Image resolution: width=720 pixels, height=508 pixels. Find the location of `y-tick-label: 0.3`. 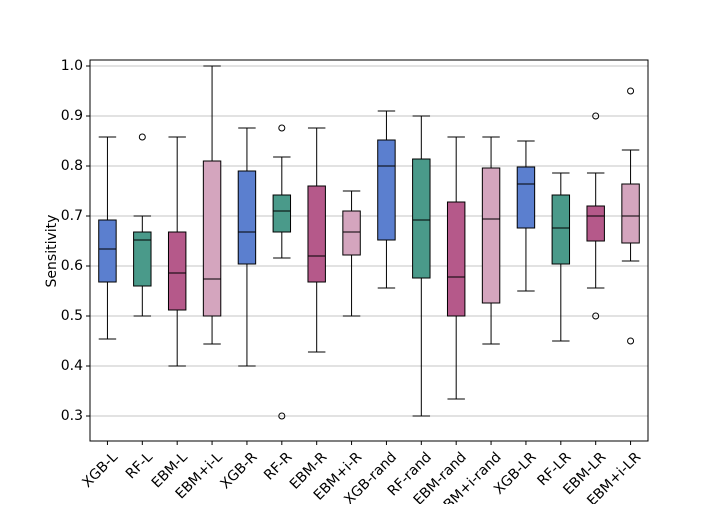

y-tick-label: 0.3 is located at coordinates (72, 416).